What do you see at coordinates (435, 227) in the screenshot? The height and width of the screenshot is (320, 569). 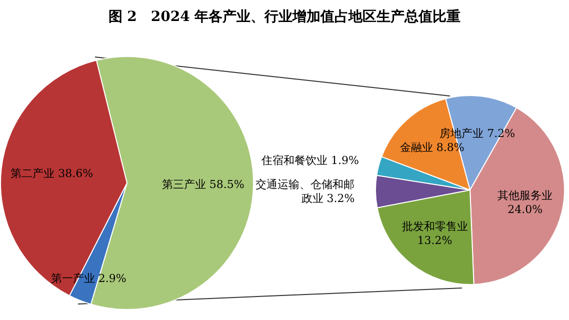 I see `slice-label: 批发和零售业` at bounding box center [435, 227].